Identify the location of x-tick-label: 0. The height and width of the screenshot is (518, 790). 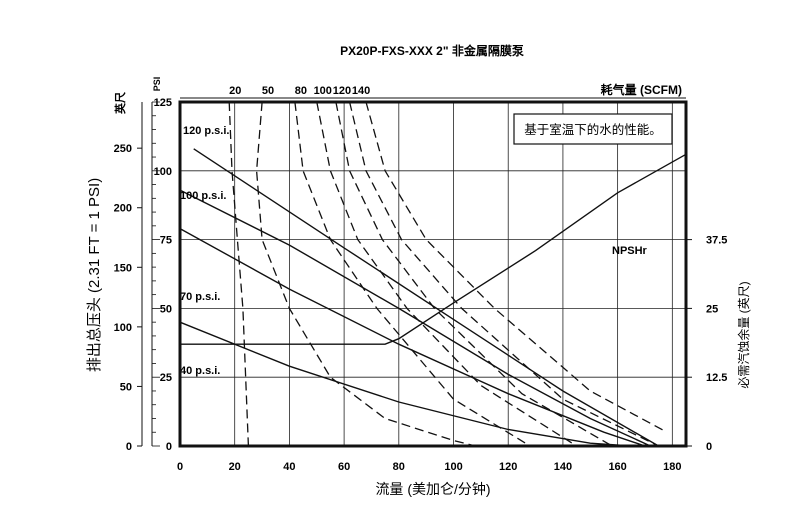
(180, 467).